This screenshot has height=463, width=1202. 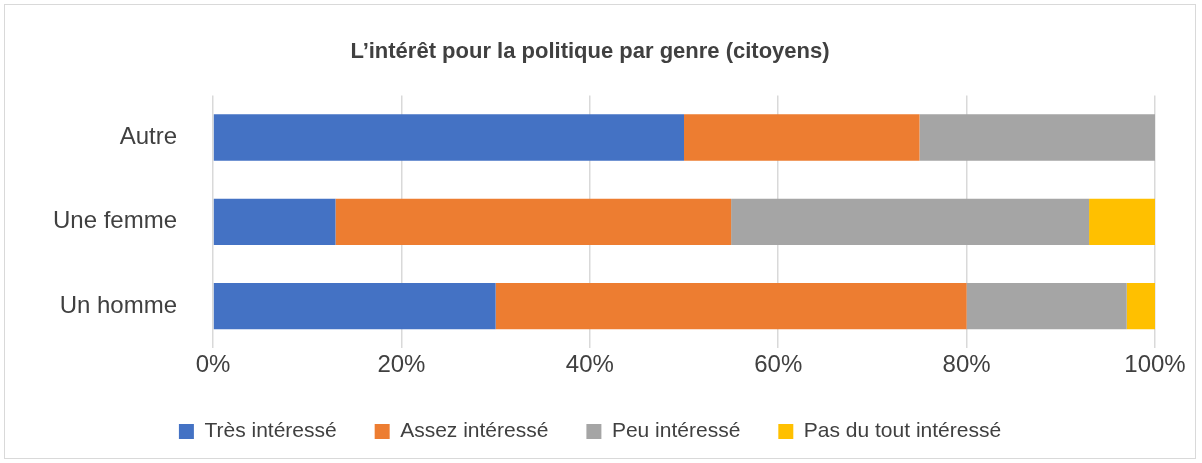 What do you see at coordinates (213, 364) in the screenshot?
I see `x-tick-label: 0%` at bounding box center [213, 364].